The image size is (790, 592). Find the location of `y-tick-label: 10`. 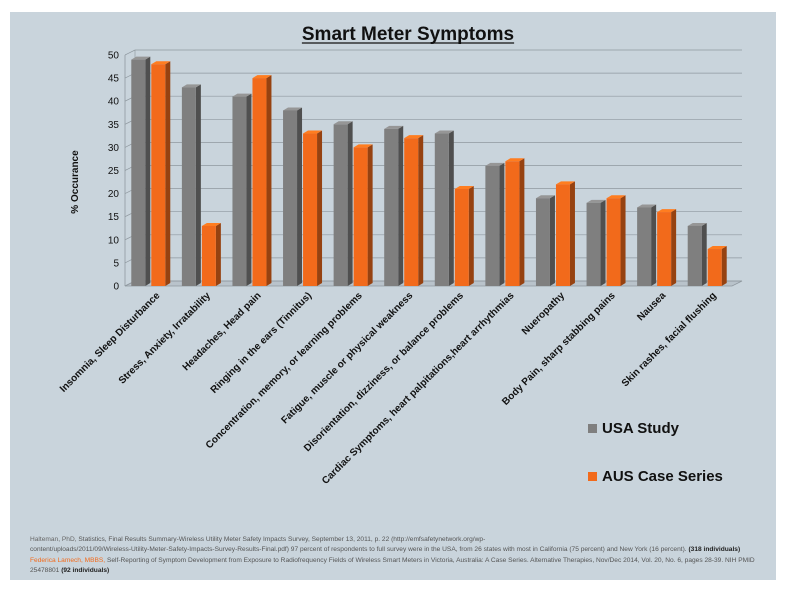

y-tick-label: 10 is located at coordinates (114, 240).